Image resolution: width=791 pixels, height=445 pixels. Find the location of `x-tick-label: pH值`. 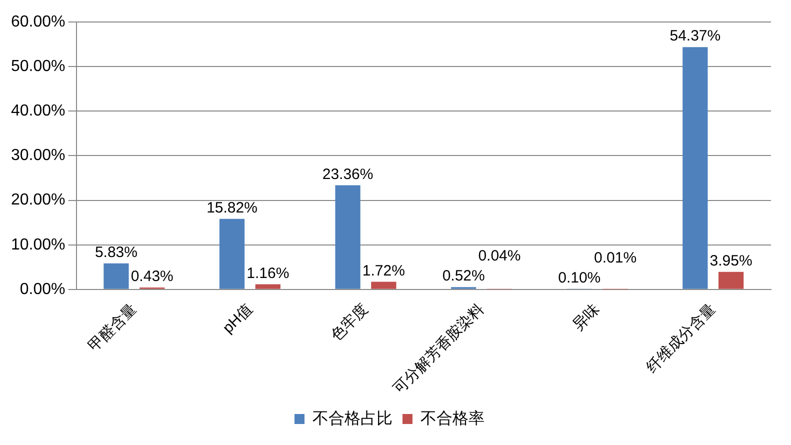

x-tick-label: pH值 is located at coordinates (238, 318).